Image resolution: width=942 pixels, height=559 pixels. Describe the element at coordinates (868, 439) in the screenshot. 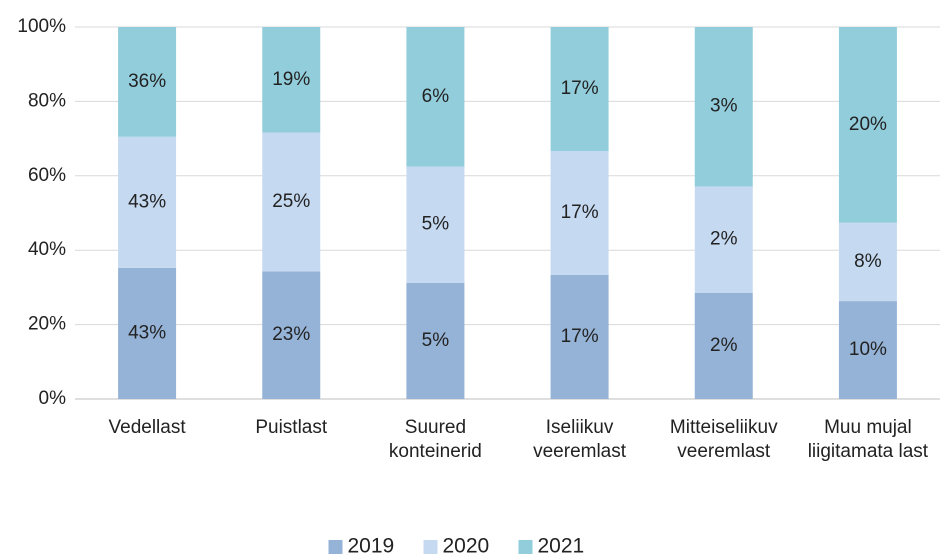

I see `x-tick-label: Muu mujal liigitamata last` at that location.